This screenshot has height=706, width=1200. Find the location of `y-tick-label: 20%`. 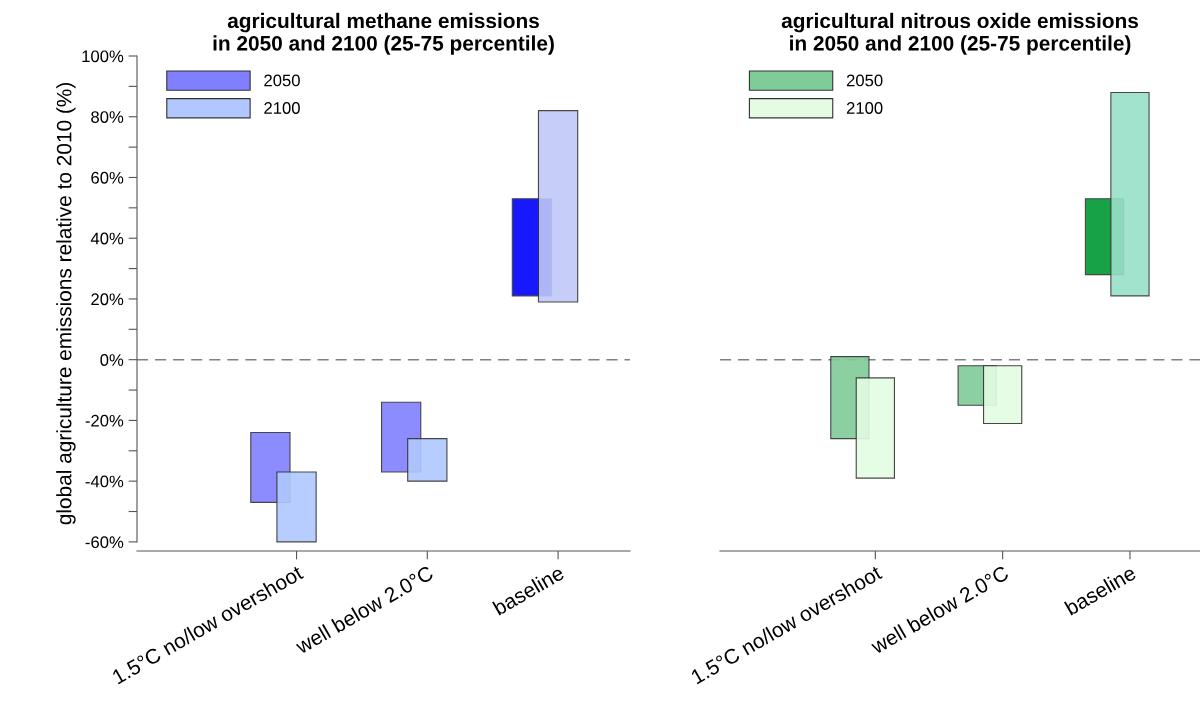

y-tick-label: 20% is located at coordinates (107, 299).